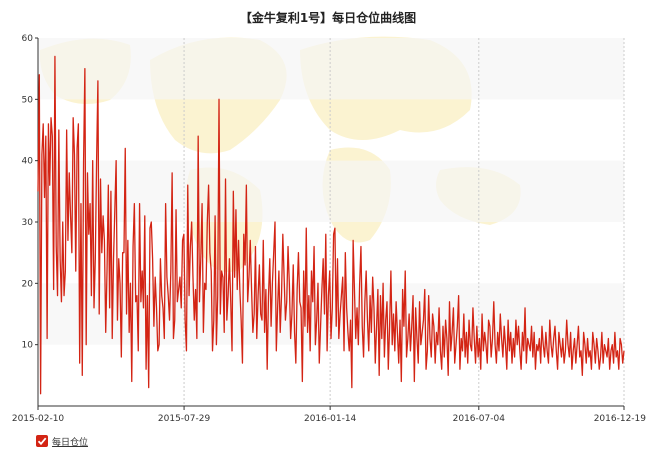 The height and width of the screenshot is (455, 656). I want to click on legend-item-daily-position: 每日仓位, so click(62, 441).